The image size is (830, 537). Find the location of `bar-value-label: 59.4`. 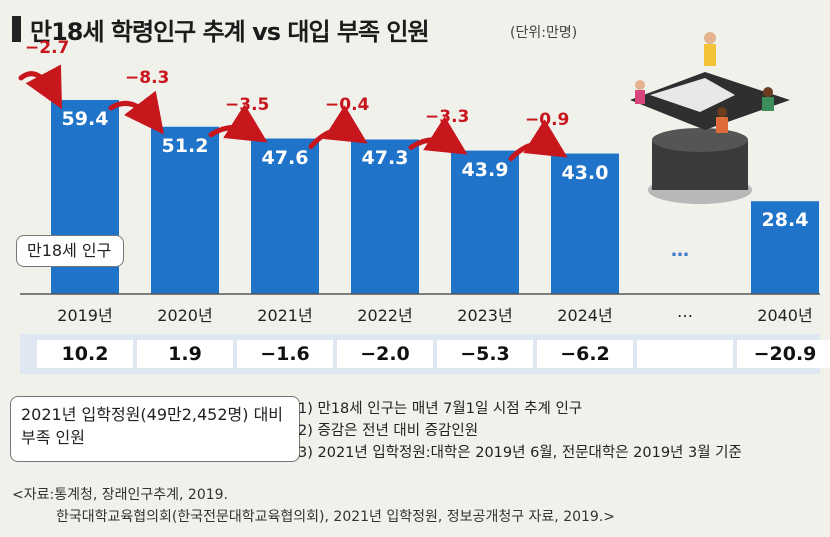

bar-value-label: 59.4 is located at coordinates (85, 118).